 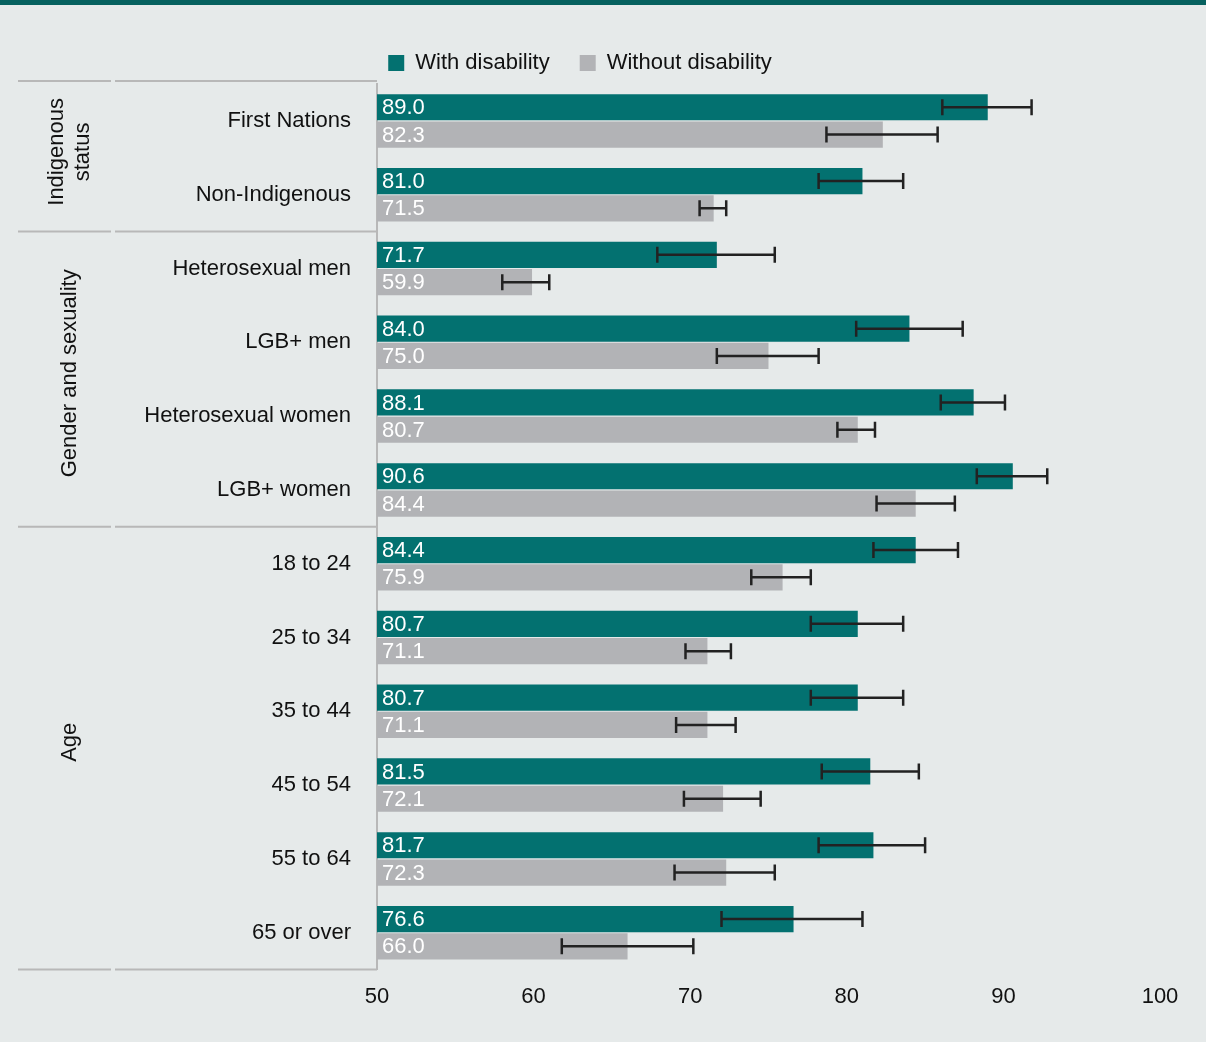 I want to click on annotation: Age, so click(x=69, y=742).